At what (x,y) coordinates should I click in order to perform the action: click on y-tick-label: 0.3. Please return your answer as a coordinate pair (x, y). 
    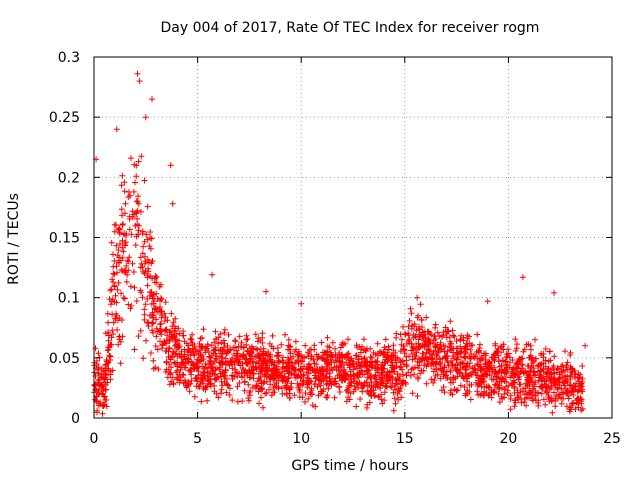
    Looking at the image, I should click on (69, 58).